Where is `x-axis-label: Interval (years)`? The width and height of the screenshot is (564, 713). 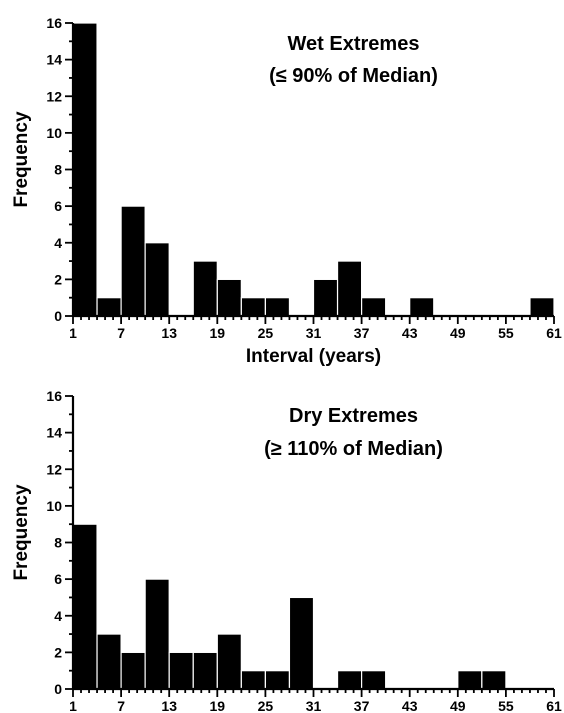
x-axis-label: Interval (years) is located at coordinates (313, 356).